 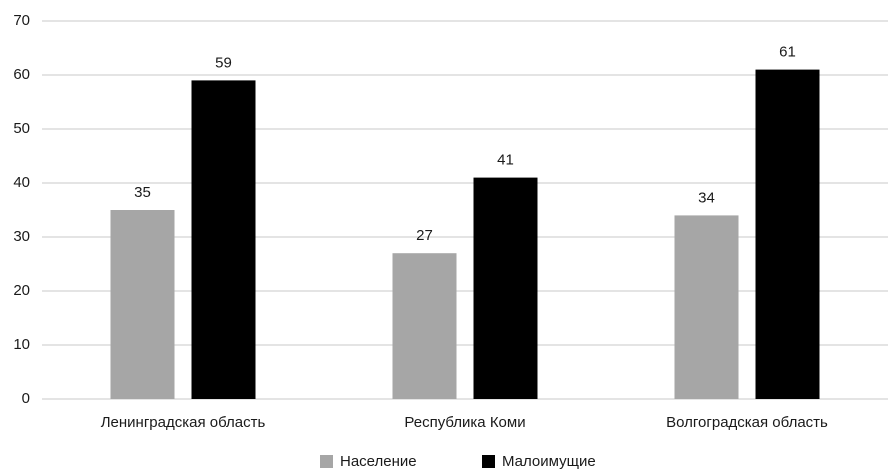 What do you see at coordinates (378, 461) in the screenshot?
I see `legend-label: Население` at bounding box center [378, 461].